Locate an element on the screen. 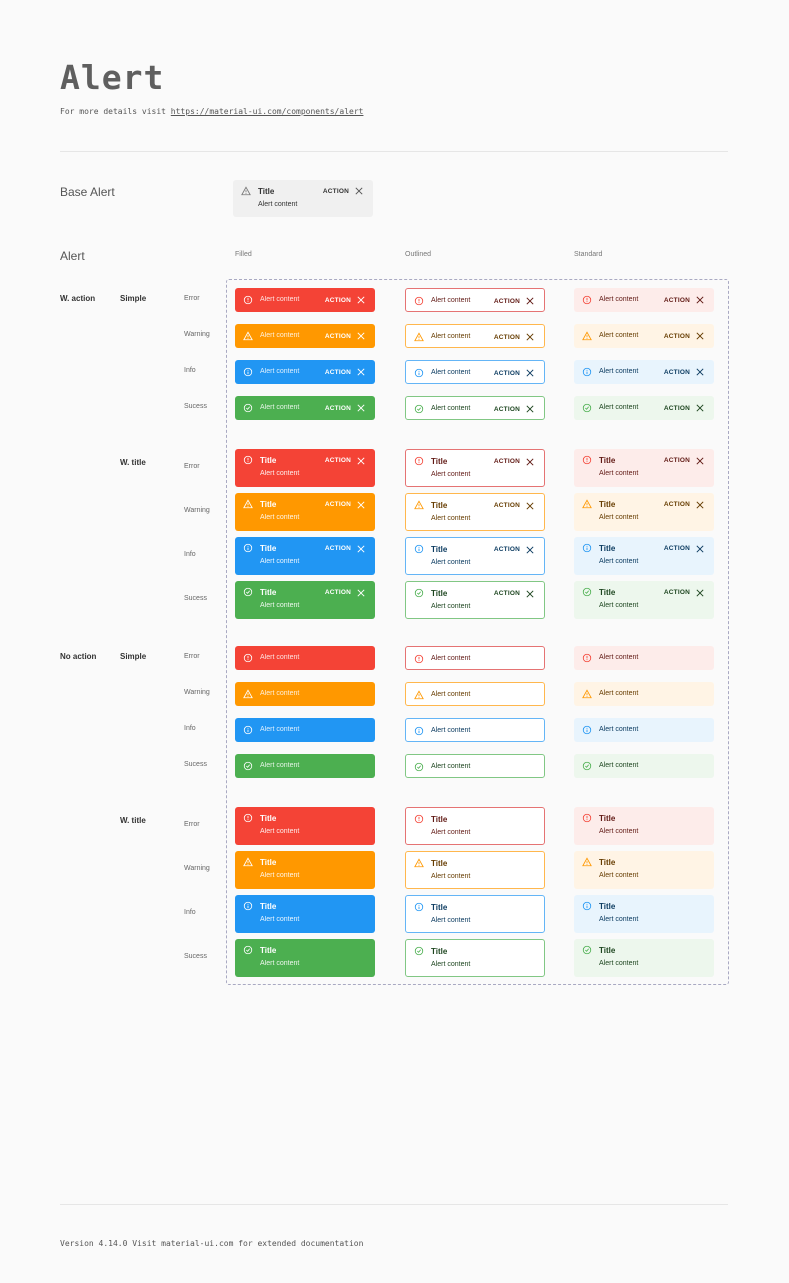 Image resolution: width=789 pixels, height=1283 pixels. alert-filled-warning: Alert content ACTION is located at coordinates (305, 336).